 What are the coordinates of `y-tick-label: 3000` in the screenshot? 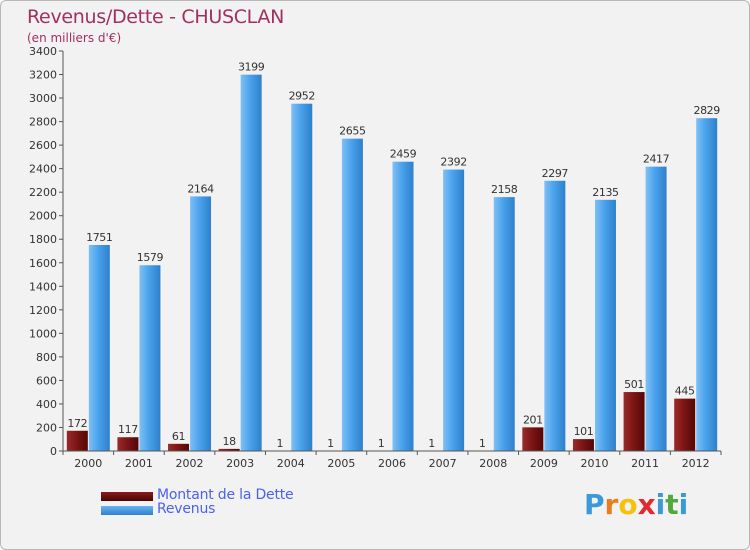 It's located at (43, 98).